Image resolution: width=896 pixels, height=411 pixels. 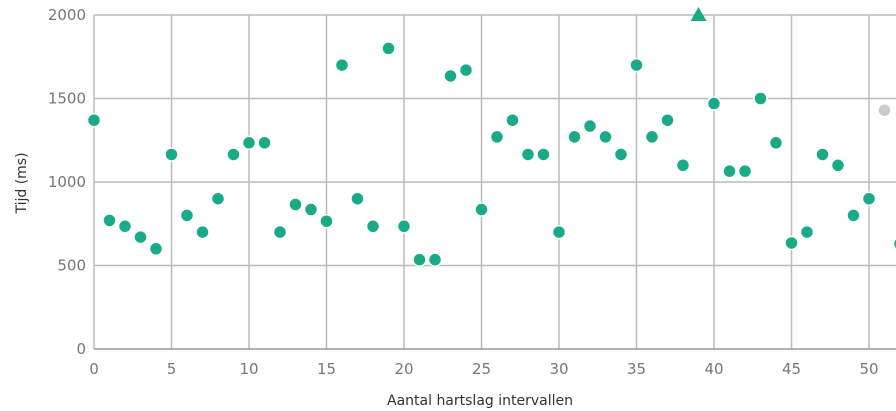 I want to click on x-tick-label: 45, so click(x=791, y=369).